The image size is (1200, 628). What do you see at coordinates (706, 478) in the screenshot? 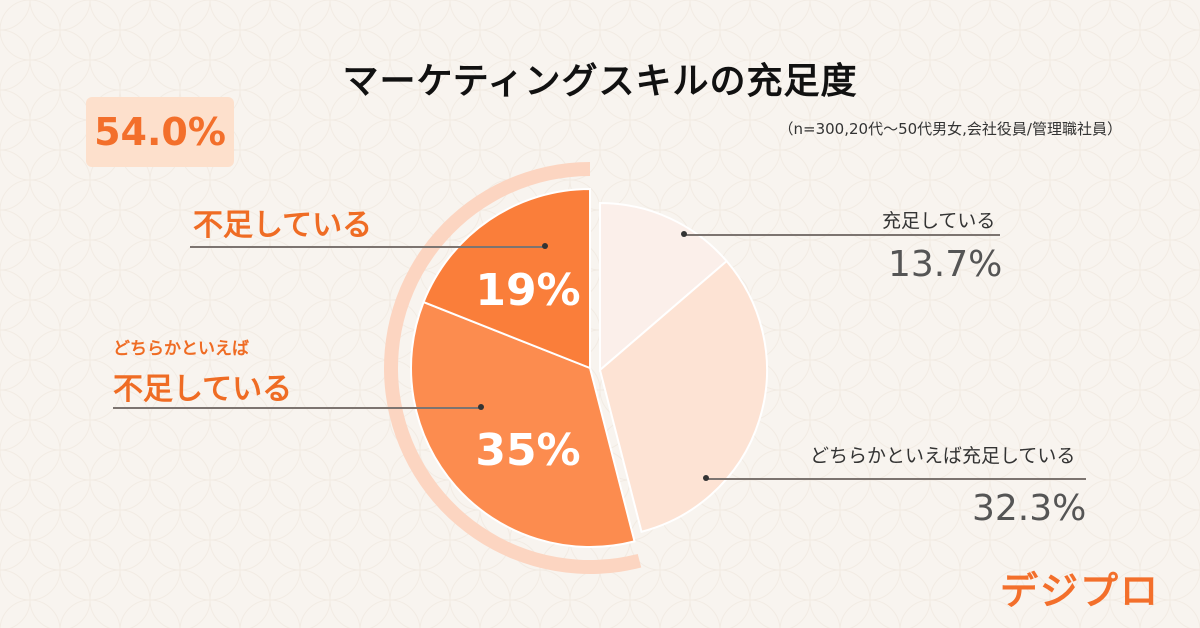
I see `leader-dot-somewhat-sufficient` at bounding box center [706, 478].